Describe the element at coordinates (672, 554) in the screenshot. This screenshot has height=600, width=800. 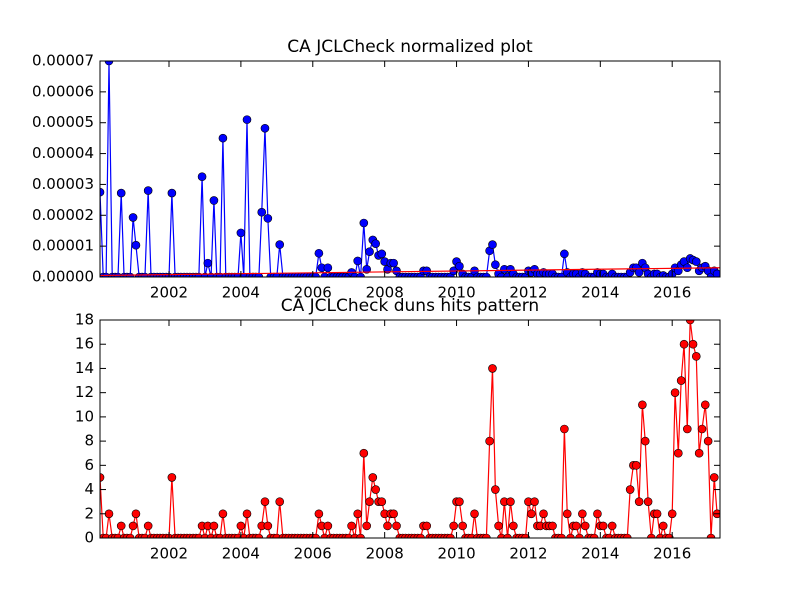
I see `x-tick-label: 2016` at that location.